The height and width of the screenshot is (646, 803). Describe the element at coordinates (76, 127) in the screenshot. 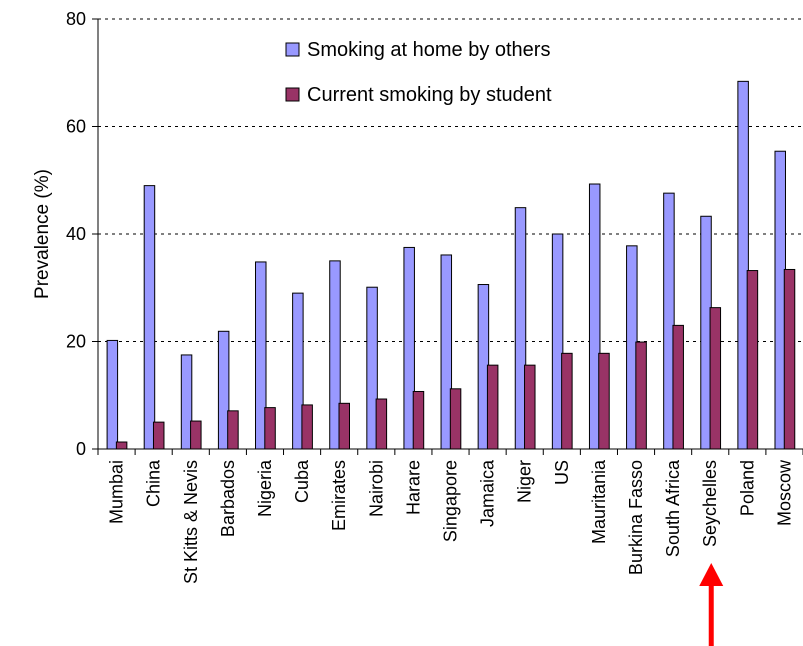

I see `y-tick-label: 60` at that location.